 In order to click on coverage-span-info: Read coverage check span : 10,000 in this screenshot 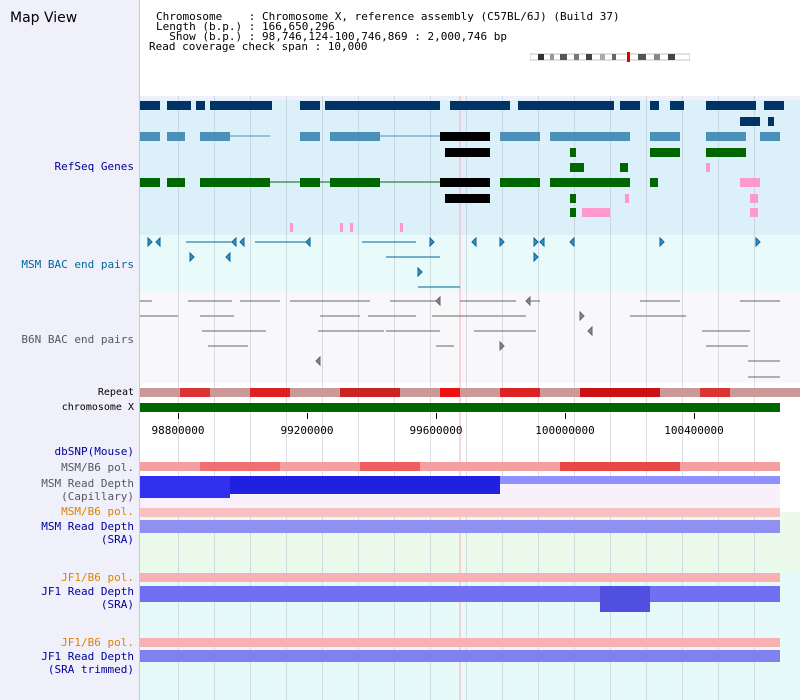, I will do `click(258, 46)`.